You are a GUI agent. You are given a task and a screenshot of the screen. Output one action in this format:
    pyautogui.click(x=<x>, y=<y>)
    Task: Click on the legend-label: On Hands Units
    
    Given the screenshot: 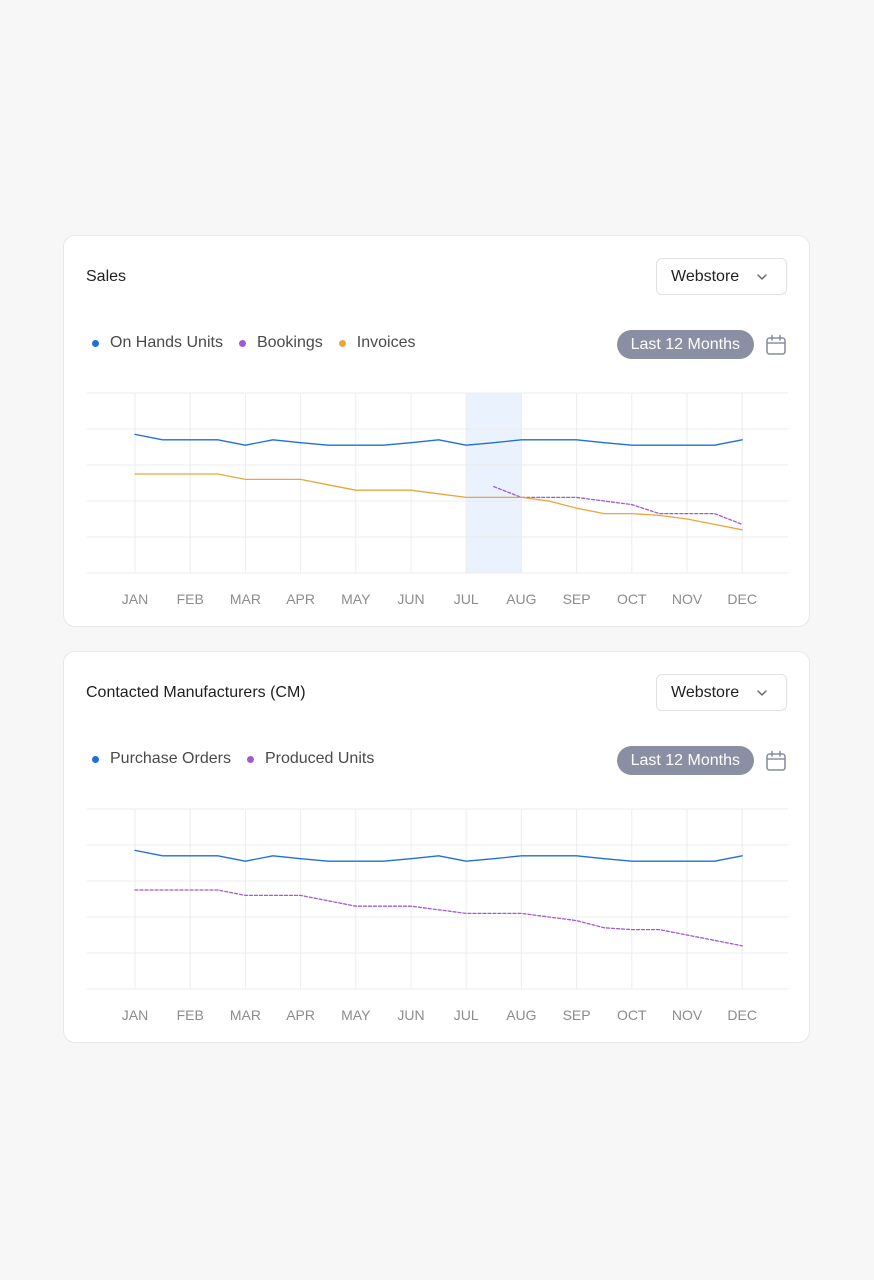 What is the action you would take?
    pyautogui.click(x=166, y=342)
    